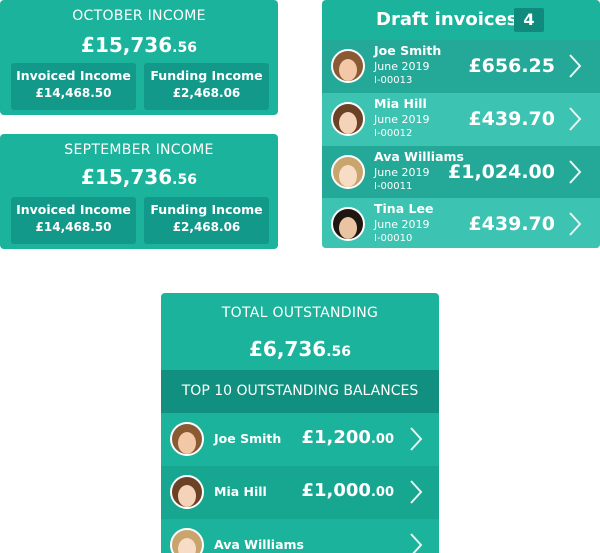 This screenshot has height=553, width=600. What do you see at coordinates (300, 439) in the screenshot?
I see `balance-row: Joe Smith £1,200.00` at bounding box center [300, 439].